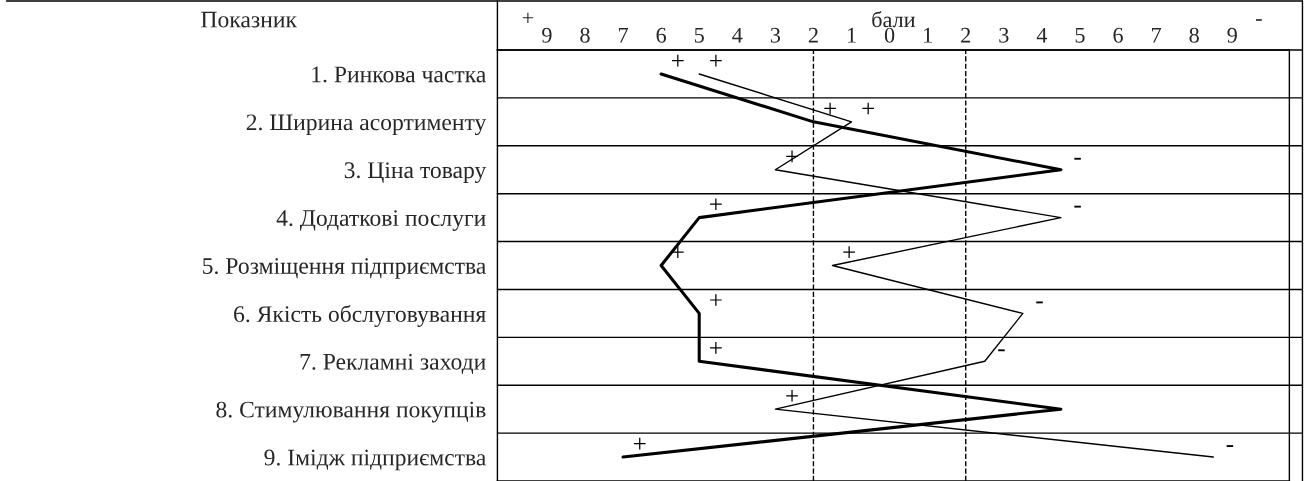 The image size is (1309, 481). Describe the element at coordinates (366, 125) in the screenshot. I see `y-tick-label: 2. Ширина асортименту` at that location.